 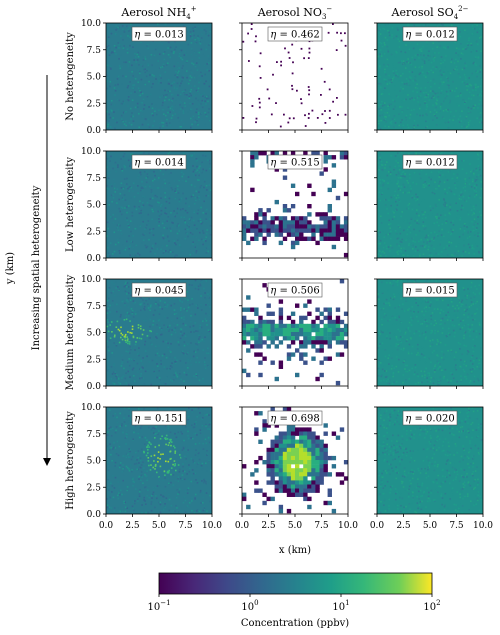 What do you see at coordinates (429, 333) in the screenshot?
I see `heatmap-panel: η = 0.015` at bounding box center [429, 333].